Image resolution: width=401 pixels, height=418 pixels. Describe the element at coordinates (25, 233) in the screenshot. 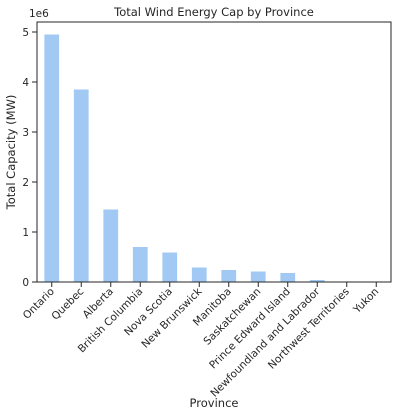

I see `y-tick-label-1: 1` at that location.